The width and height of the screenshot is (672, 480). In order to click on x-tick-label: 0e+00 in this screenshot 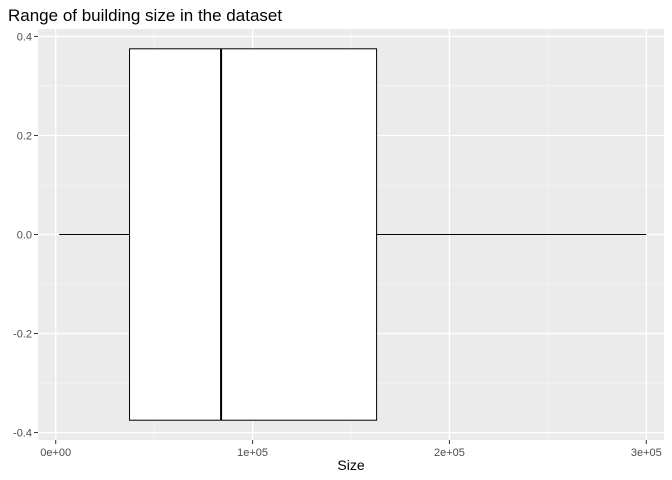, I will do `click(55, 453)`.